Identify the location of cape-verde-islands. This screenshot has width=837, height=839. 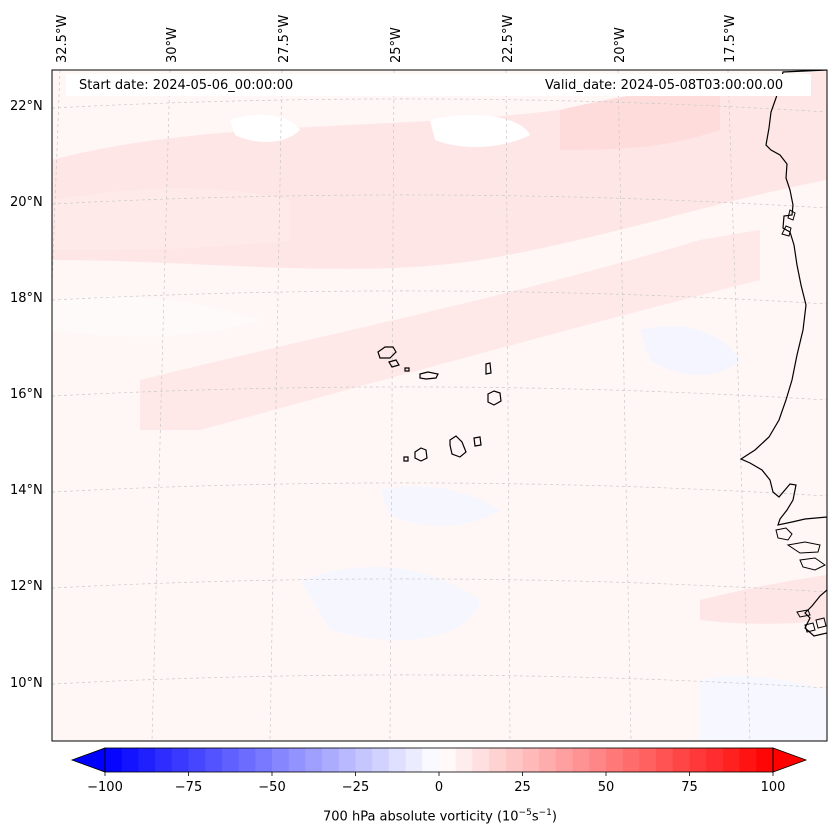
(439, 404).